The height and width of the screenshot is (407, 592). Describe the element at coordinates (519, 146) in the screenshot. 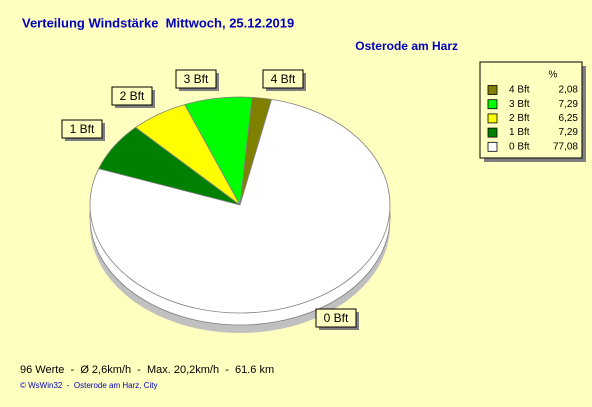

I see `legend-label: 0 Bft` at that location.